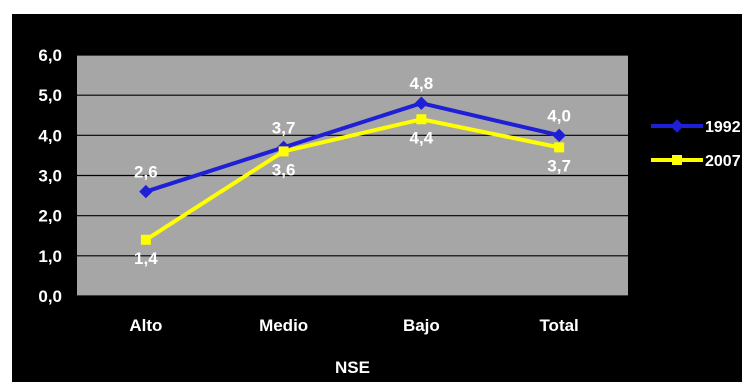  What do you see at coordinates (50, 296) in the screenshot?
I see `y-tick-label: 0,0` at bounding box center [50, 296].